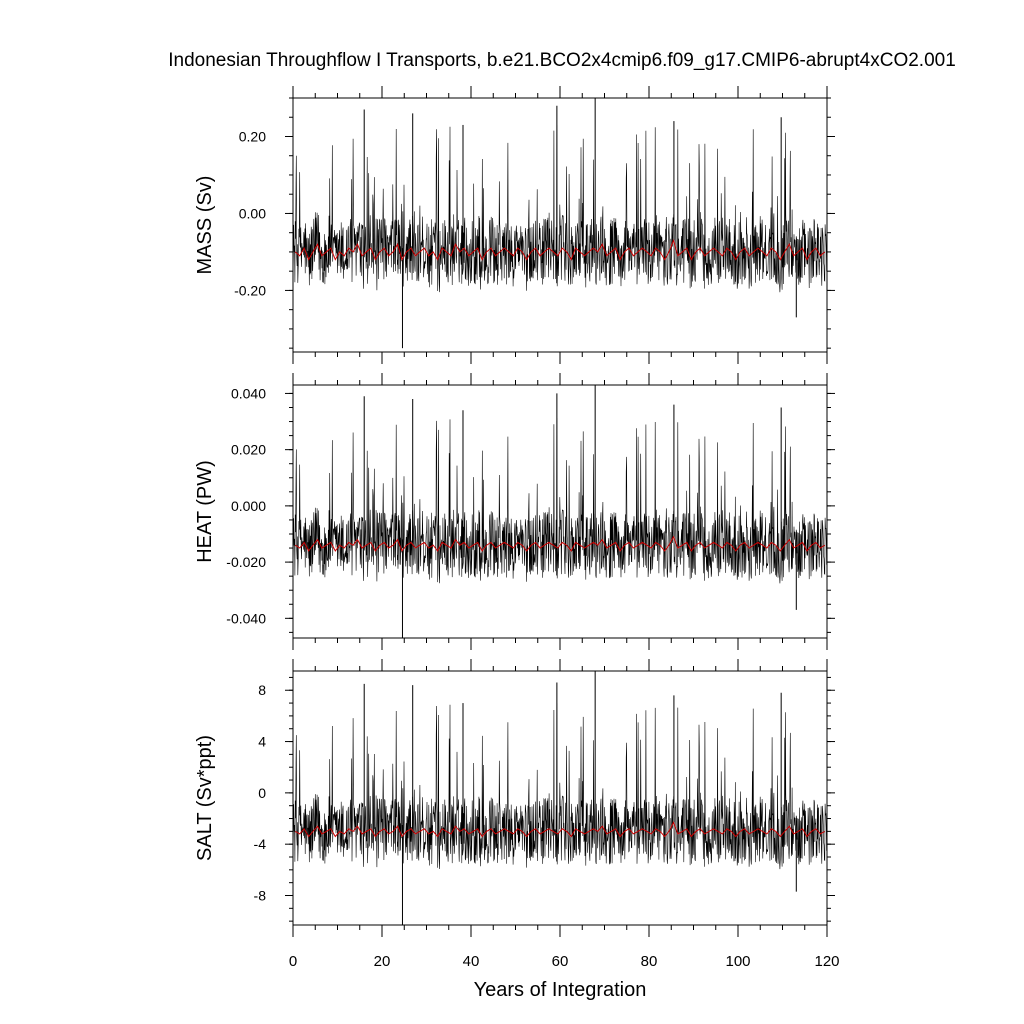 This screenshot has width=1024, height=1024. I want to click on x-tick-label: 100, so click(737, 961).